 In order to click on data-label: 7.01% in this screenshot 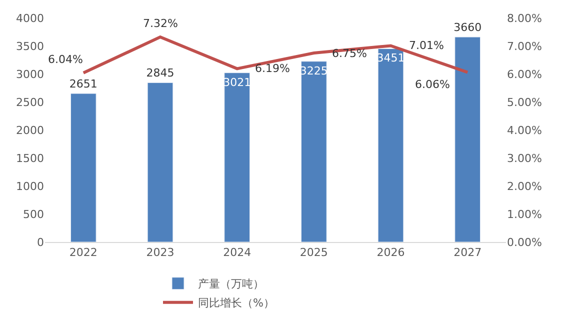, I will do `click(426, 45)`.